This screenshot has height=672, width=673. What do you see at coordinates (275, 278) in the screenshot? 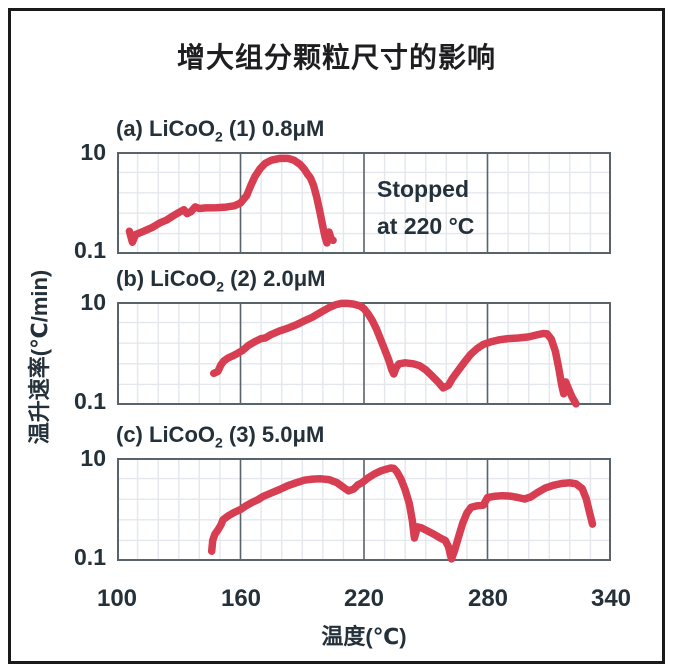
I see `panel-b-label-suffix: (2) 2.0μM` at bounding box center [275, 278].